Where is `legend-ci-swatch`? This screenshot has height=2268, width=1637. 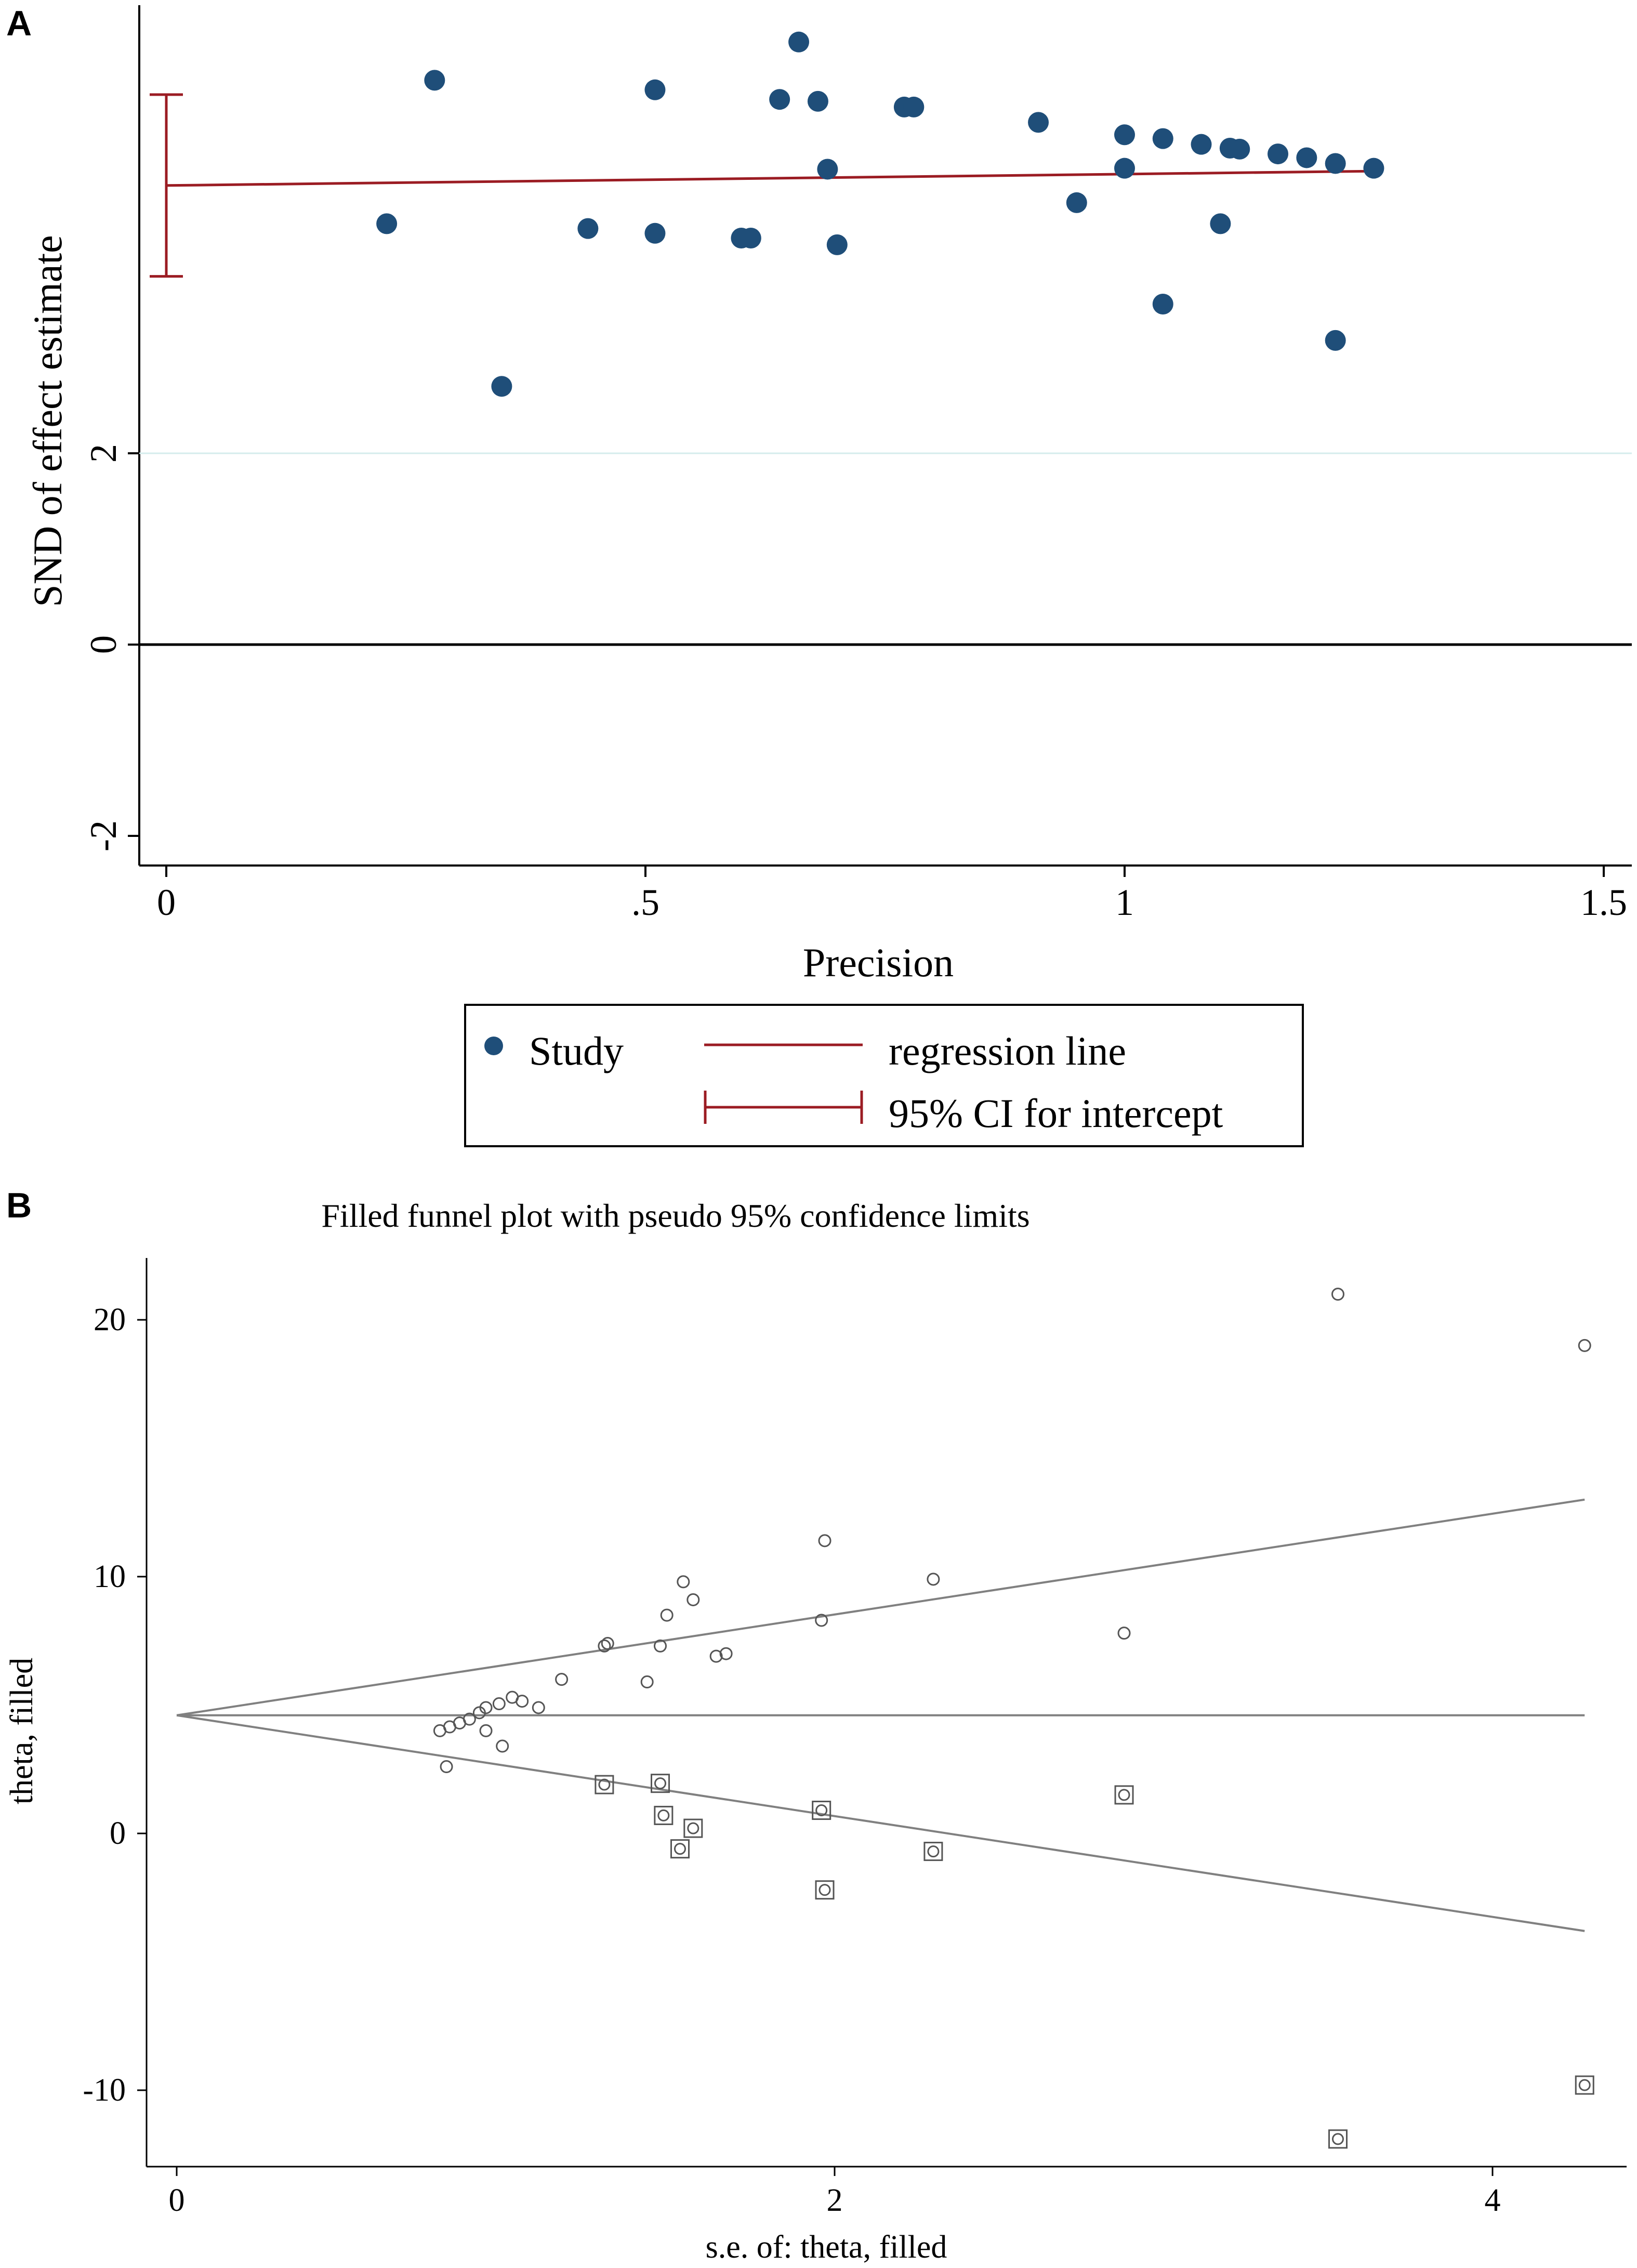 legend-ci-swatch is located at coordinates (783, 1108).